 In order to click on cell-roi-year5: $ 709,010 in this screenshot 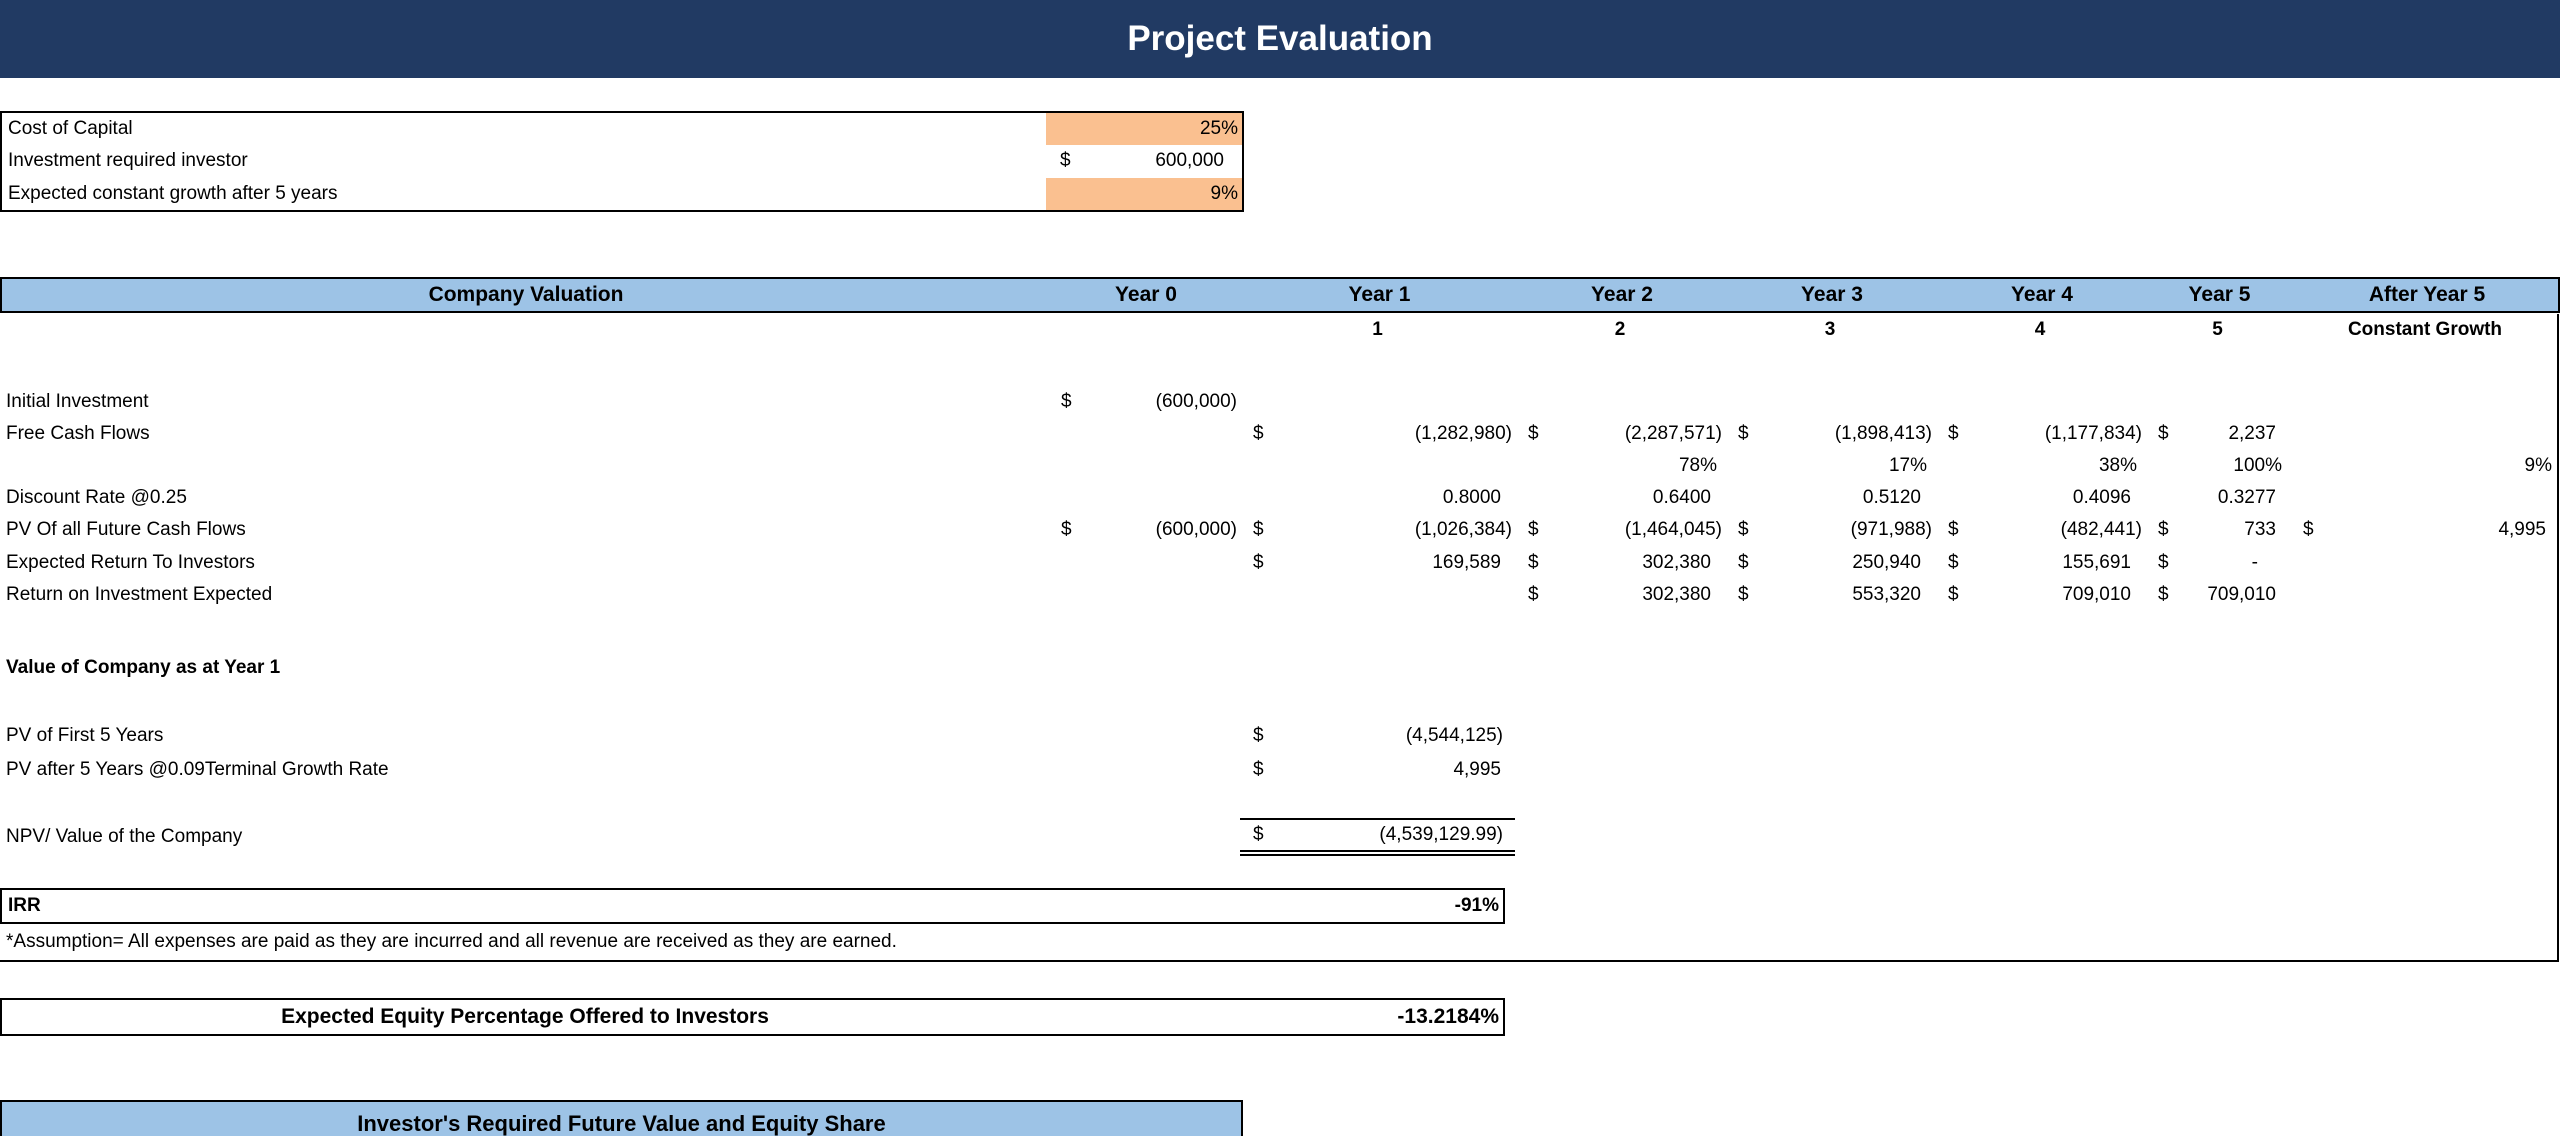, I will do `click(2217, 595)`.